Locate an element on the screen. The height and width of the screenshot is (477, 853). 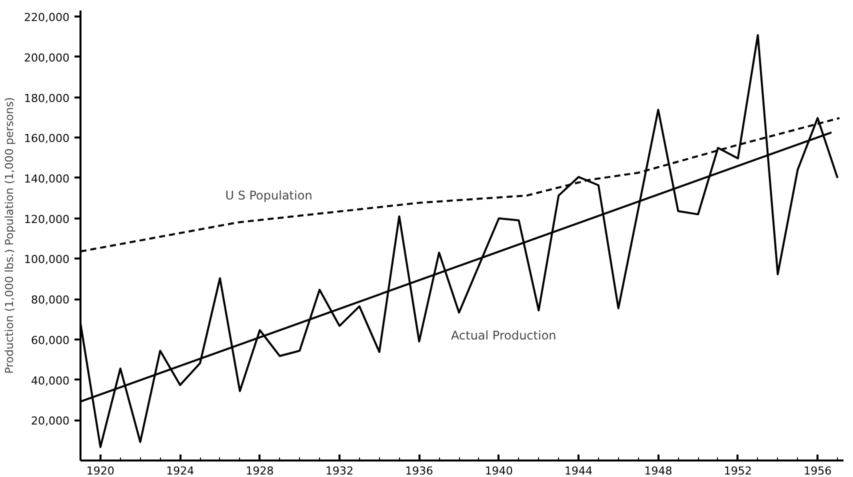
series-label: U S Population is located at coordinates (268, 195).